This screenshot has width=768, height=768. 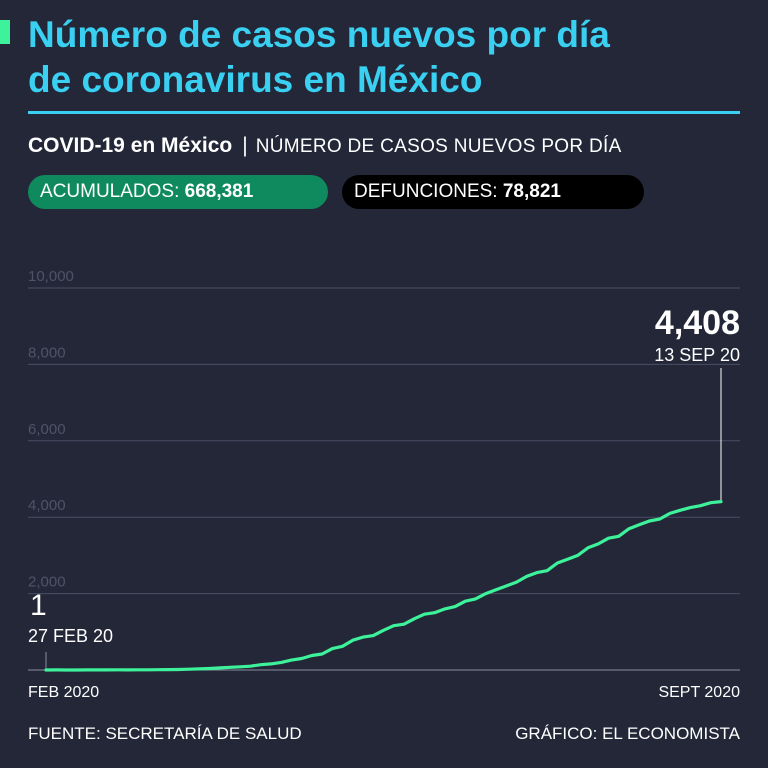 What do you see at coordinates (70, 636) in the screenshot?
I see `start-date-label: 27 FEB 20` at bounding box center [70, 636].